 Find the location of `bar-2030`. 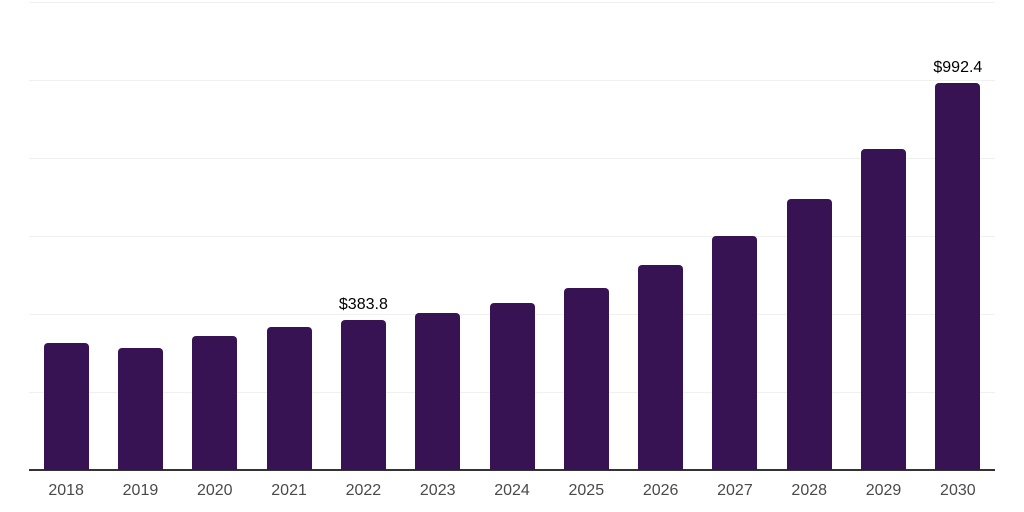

bar-2030 is located at coordinates (958, 276).